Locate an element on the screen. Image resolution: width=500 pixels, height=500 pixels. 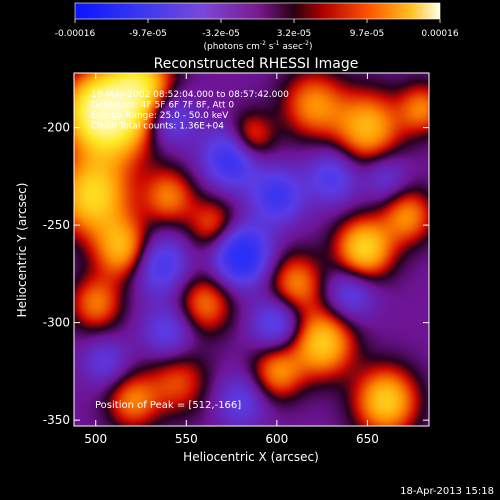
annotation-line: Detectors: 4F 5F 6F 7F 8F, Att 0 is located at coordinates (162, 106).